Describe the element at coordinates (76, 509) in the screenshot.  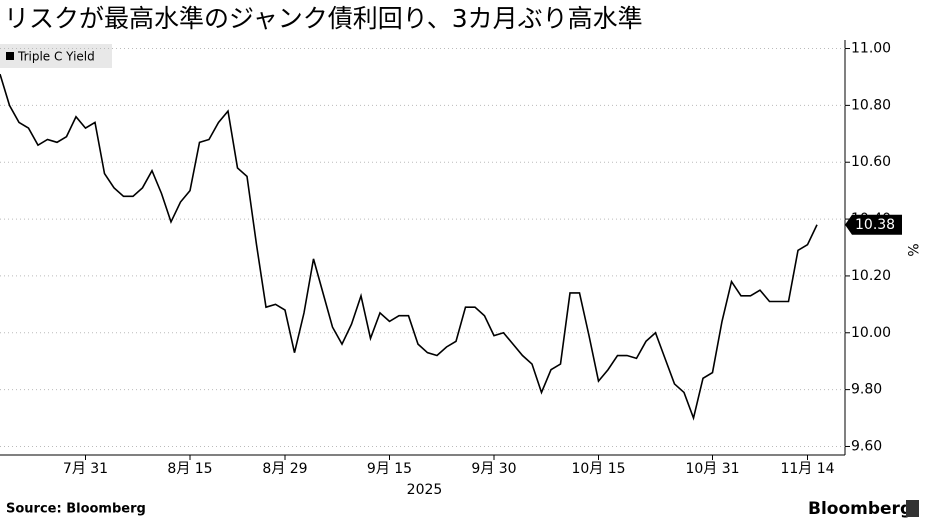
I see `source: Source: Bloomberg` at that location.